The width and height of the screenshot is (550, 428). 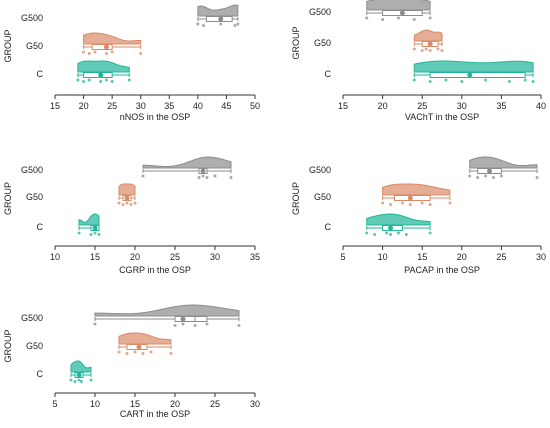 I want to click on series-c, so click(x=473, y=71).